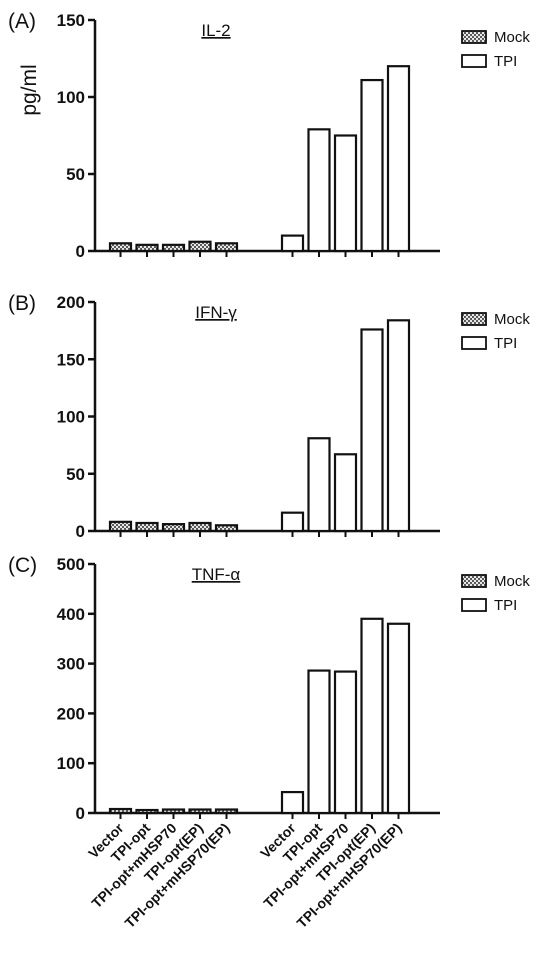 This screenshot has height=973, width=557. I want to click on y-axis-label: pg/ml, so click(29, 89).